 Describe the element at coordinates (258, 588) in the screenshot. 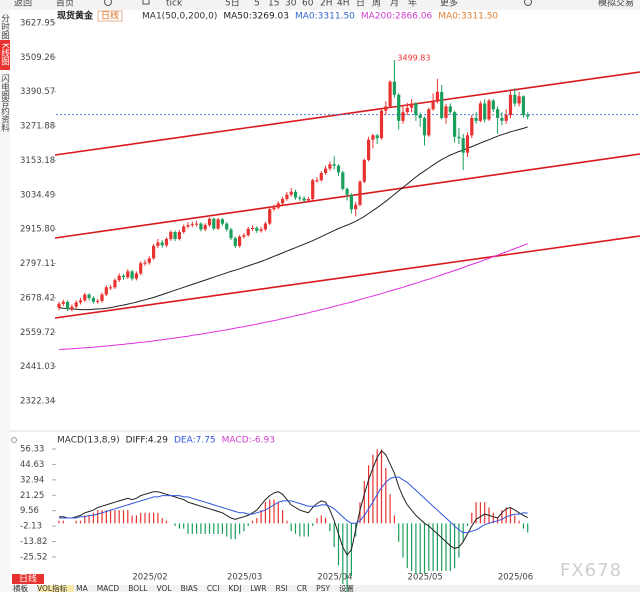

I see `footer-tab: LWR` at that location.